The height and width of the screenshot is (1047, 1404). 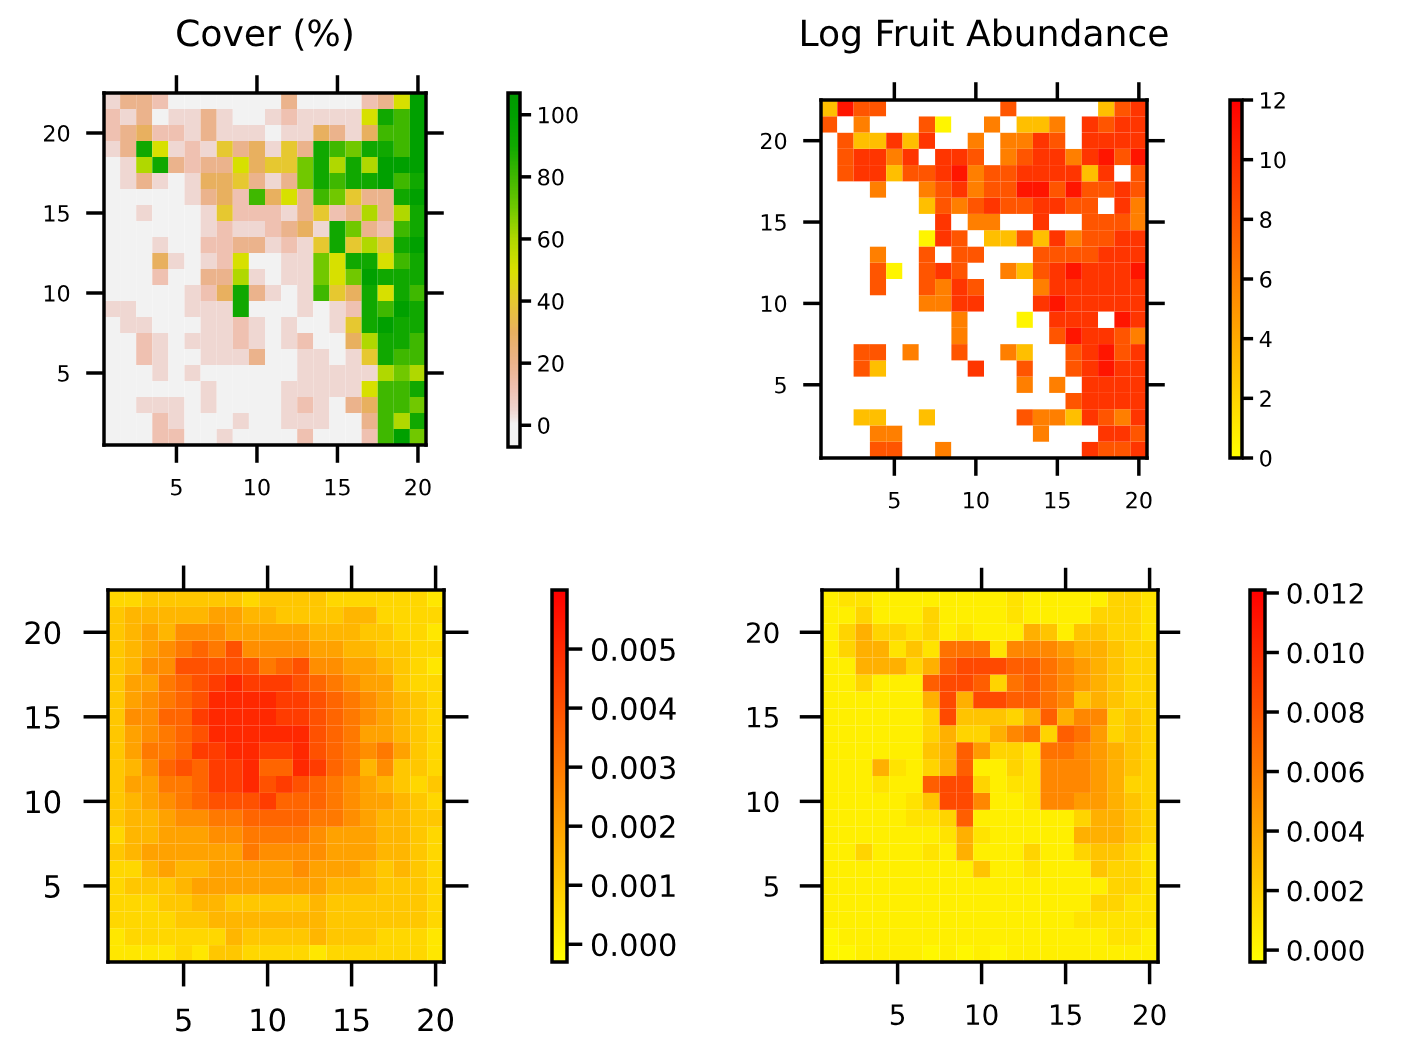 What do you see at coordinates (1325, 653) in the screenshot?
I see `color-bar-label: 0.010` at bounding box center [1325, 653].